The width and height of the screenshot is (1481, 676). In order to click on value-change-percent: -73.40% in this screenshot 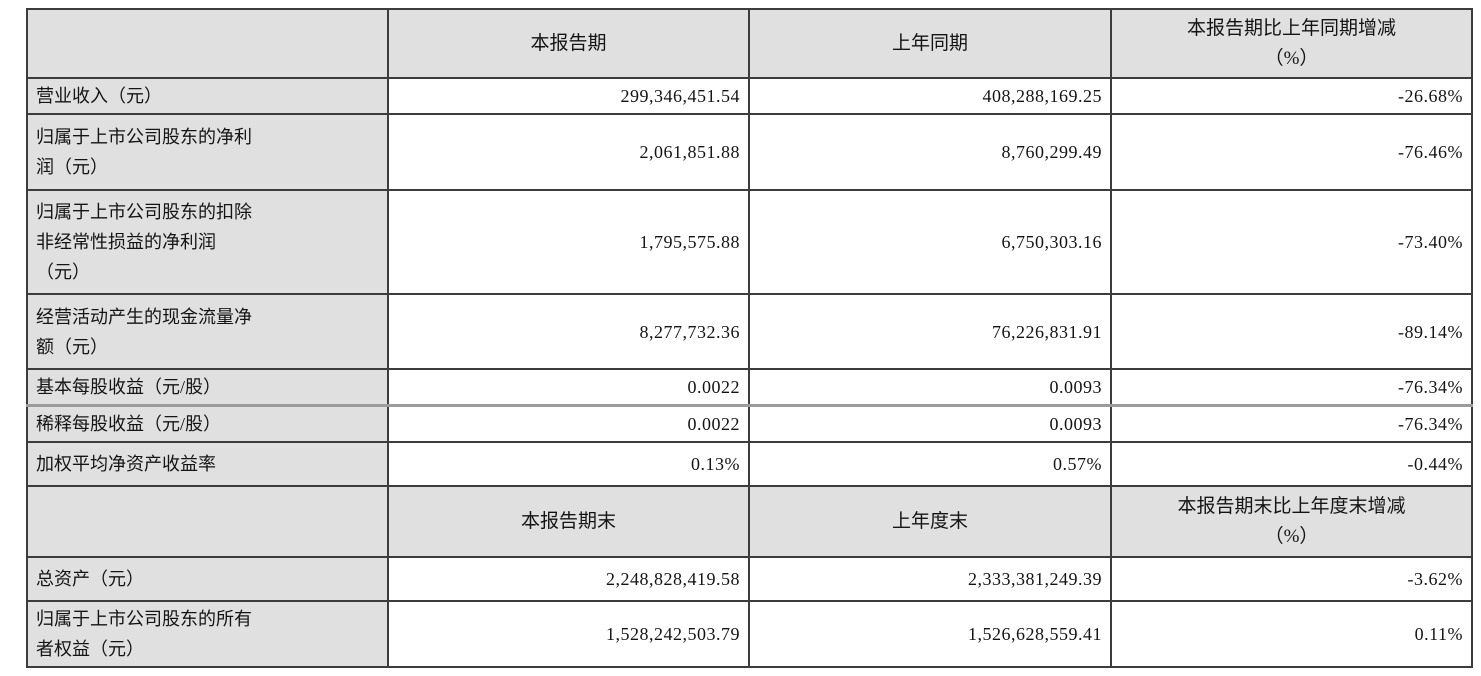, I will do `click(1291, 242)`.